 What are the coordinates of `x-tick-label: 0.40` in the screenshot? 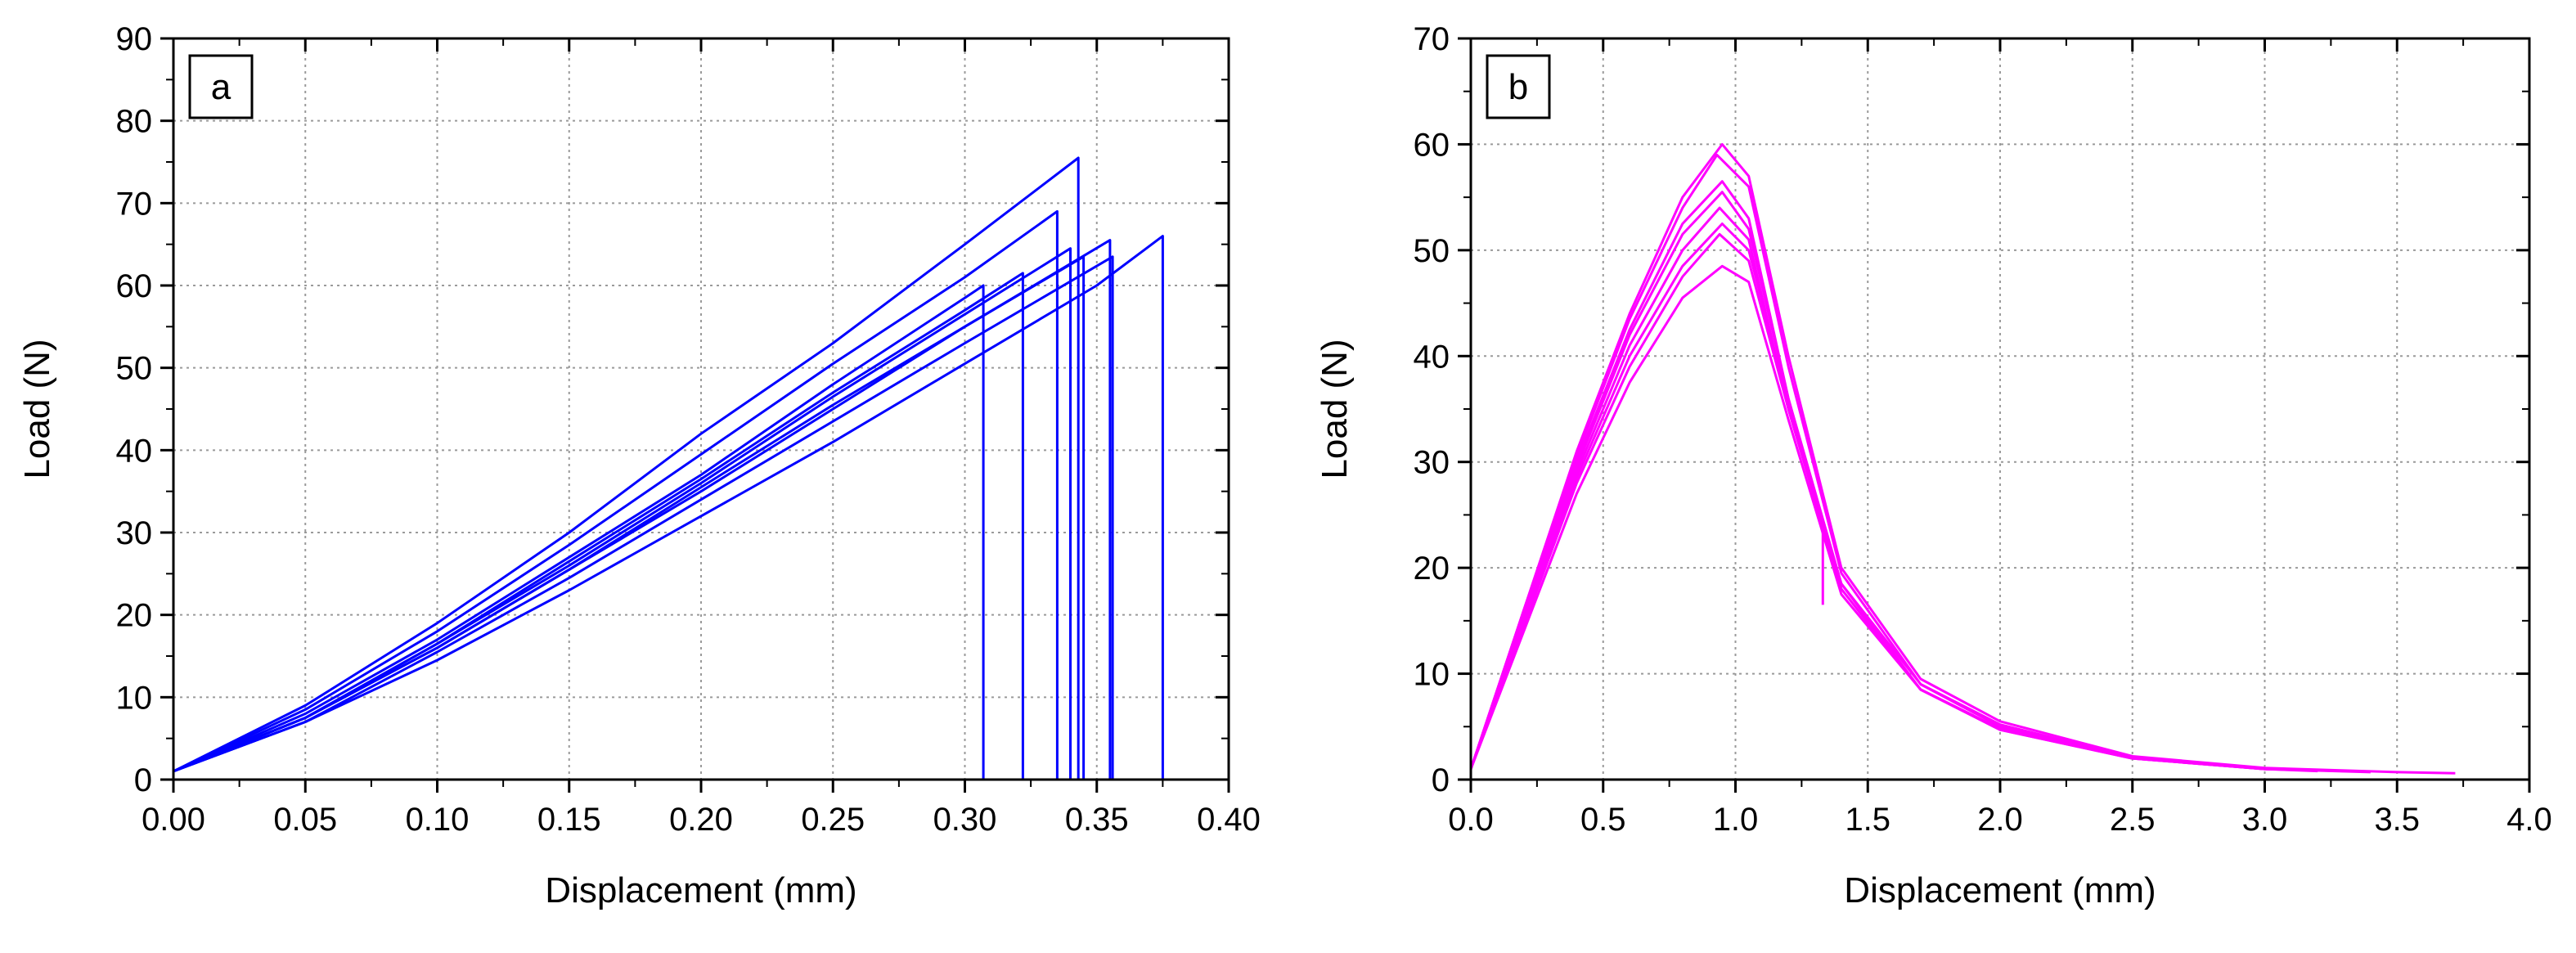 It's located at (1229, 820).